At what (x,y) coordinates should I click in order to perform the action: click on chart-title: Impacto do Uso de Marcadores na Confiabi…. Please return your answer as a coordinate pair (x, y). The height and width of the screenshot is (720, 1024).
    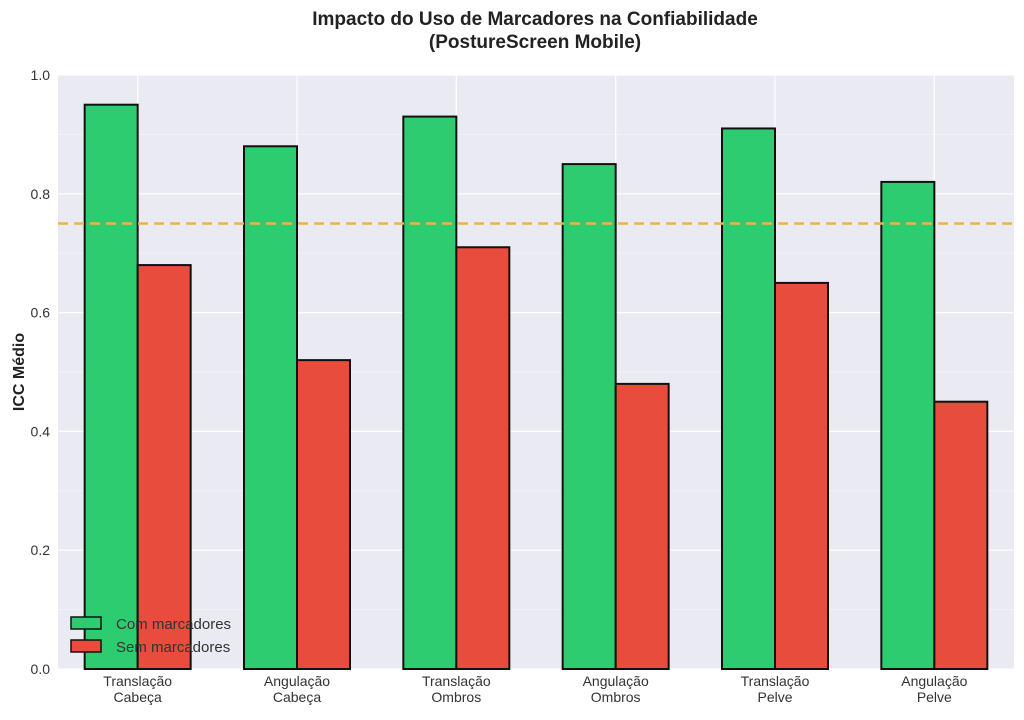
    Looking at the image, I should click on (535, 19).